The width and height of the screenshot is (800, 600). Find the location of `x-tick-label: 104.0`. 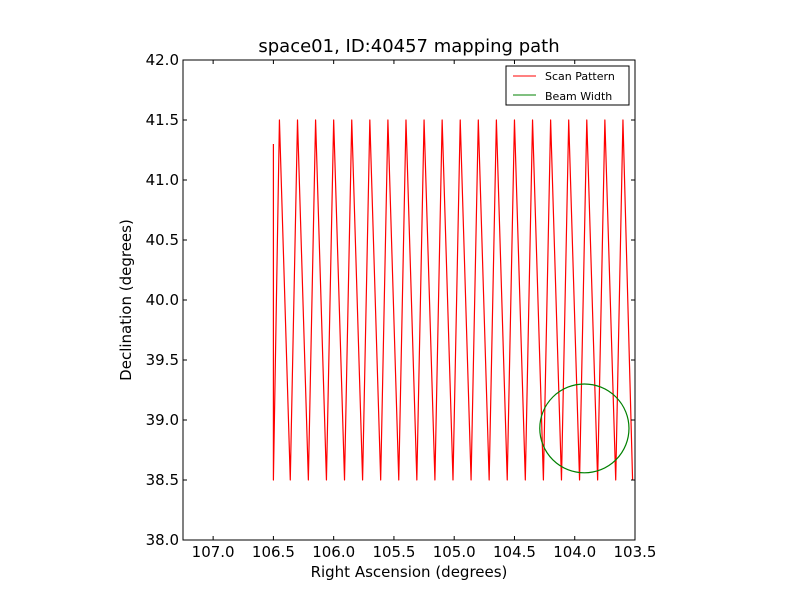

x-tick-label: 104.0 is located at coordinates (574, 552).